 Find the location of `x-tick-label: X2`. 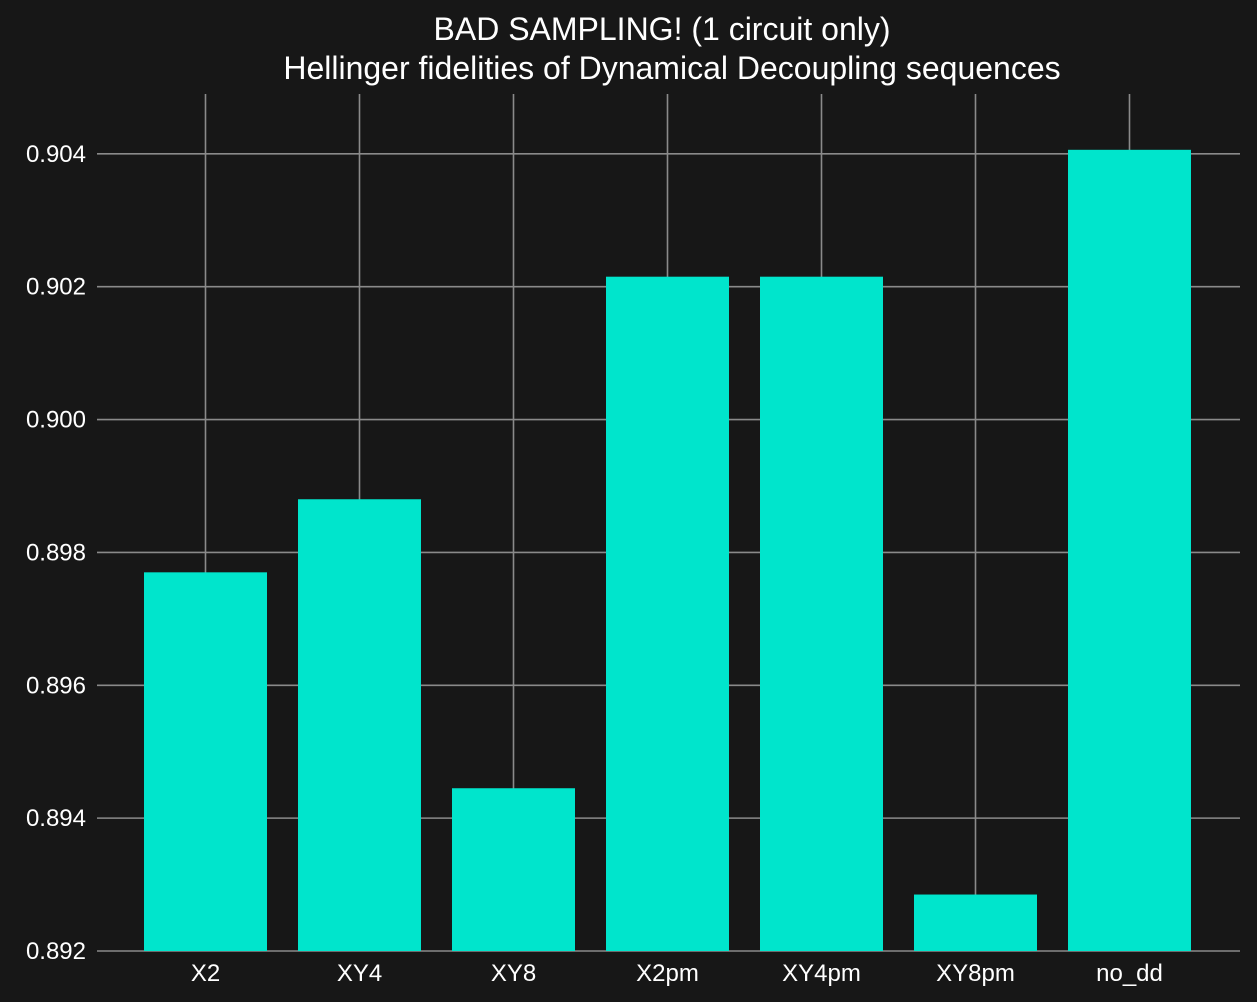

x-tick-label: X2 is located at coordinates (205, 973).